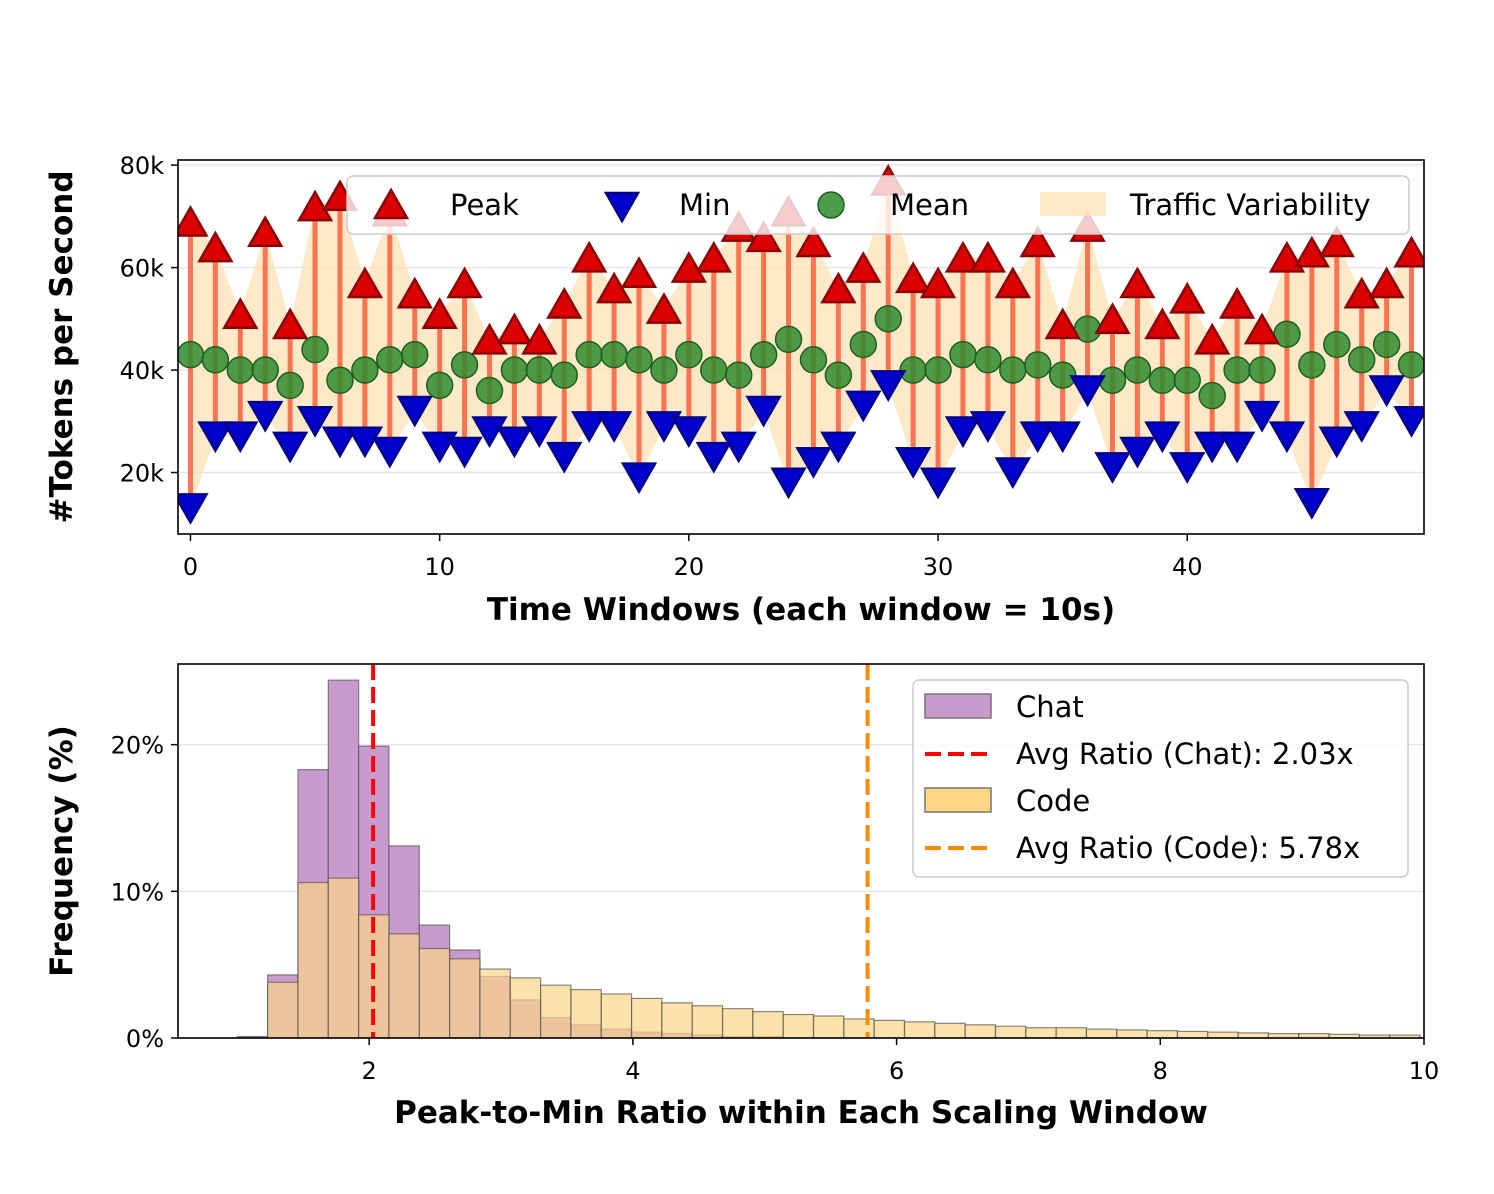  What do you see at coordinates (137, 892) in the screenshot?
I see `bottom-y-tick-label: 10%` at bounding box center [137, 892].